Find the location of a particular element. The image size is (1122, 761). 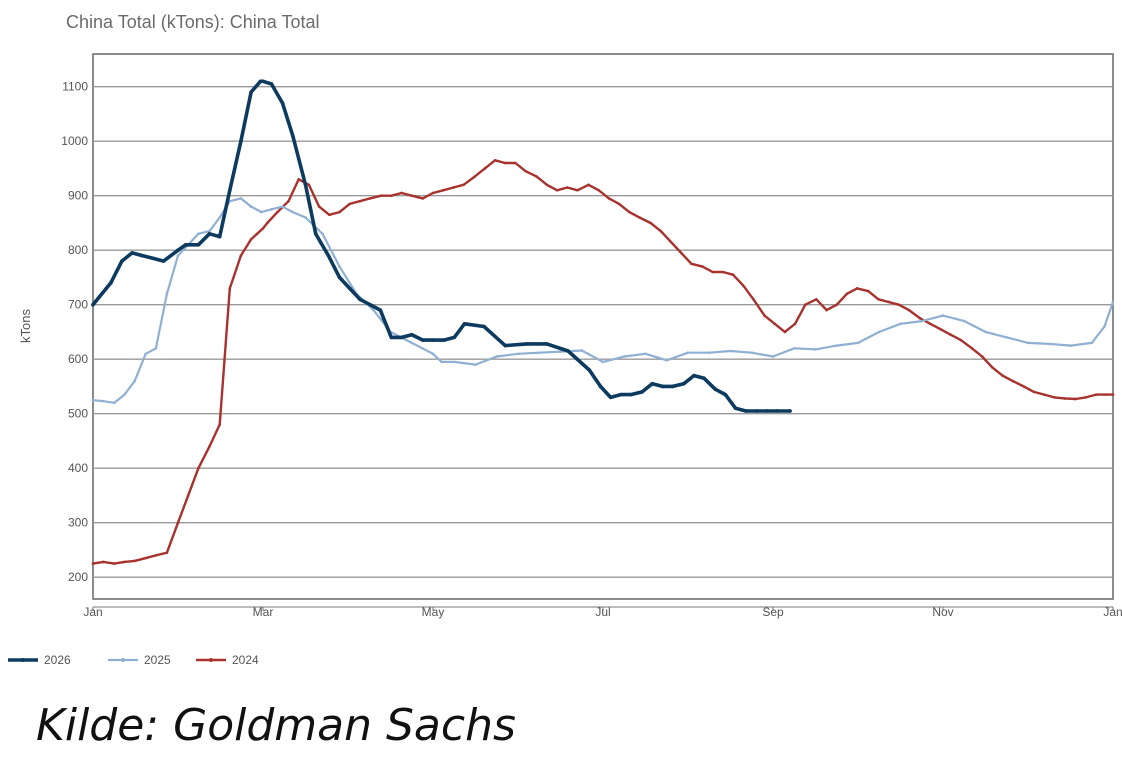

y-tick-label-700: 700 is located at coordinates (78, 305).